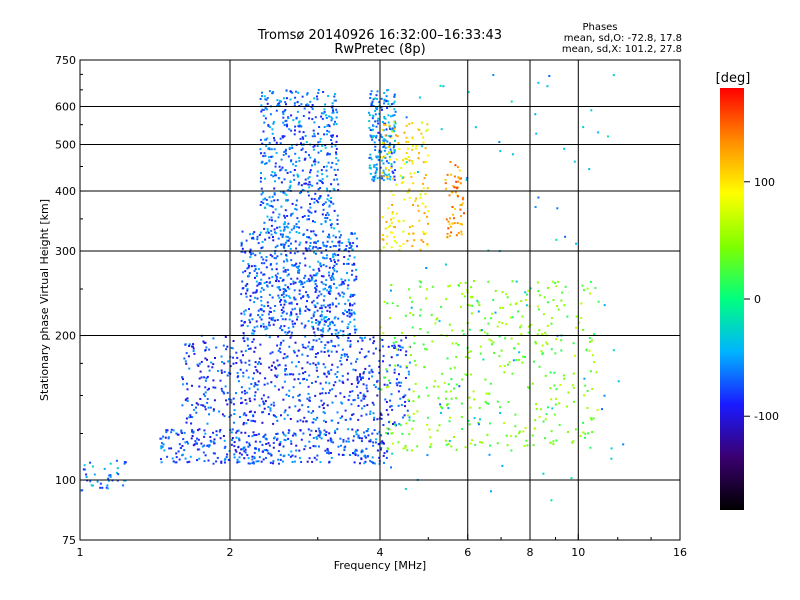 The width and height of the screenshot is (800, 600). What do you see at coordinates (44, 300) in the screenshot?
I see `y-axis-label: Stationary phase Virtual Height [km]` at bounding box center [44, 300].